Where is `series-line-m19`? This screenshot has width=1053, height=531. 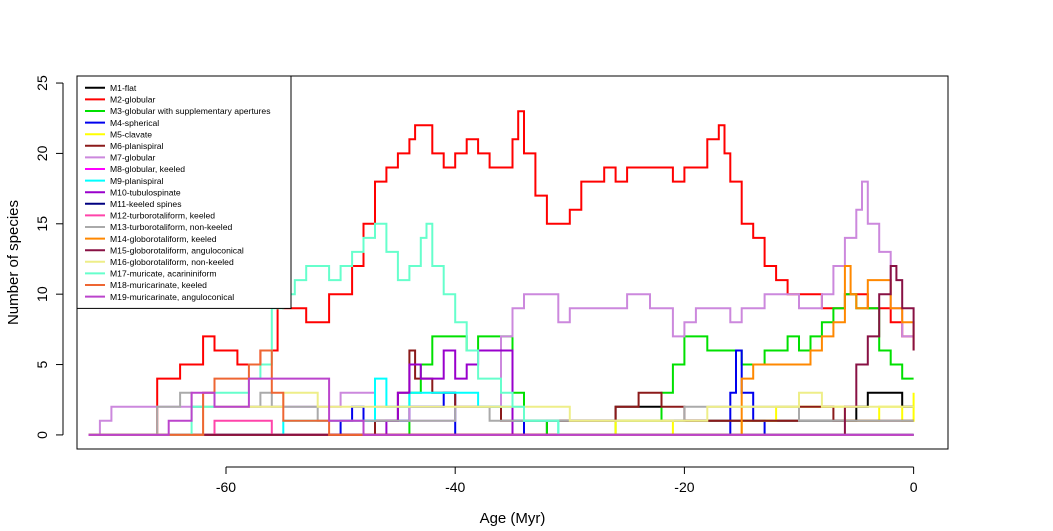 series-line-m19 is located at coordinates (501, 406).